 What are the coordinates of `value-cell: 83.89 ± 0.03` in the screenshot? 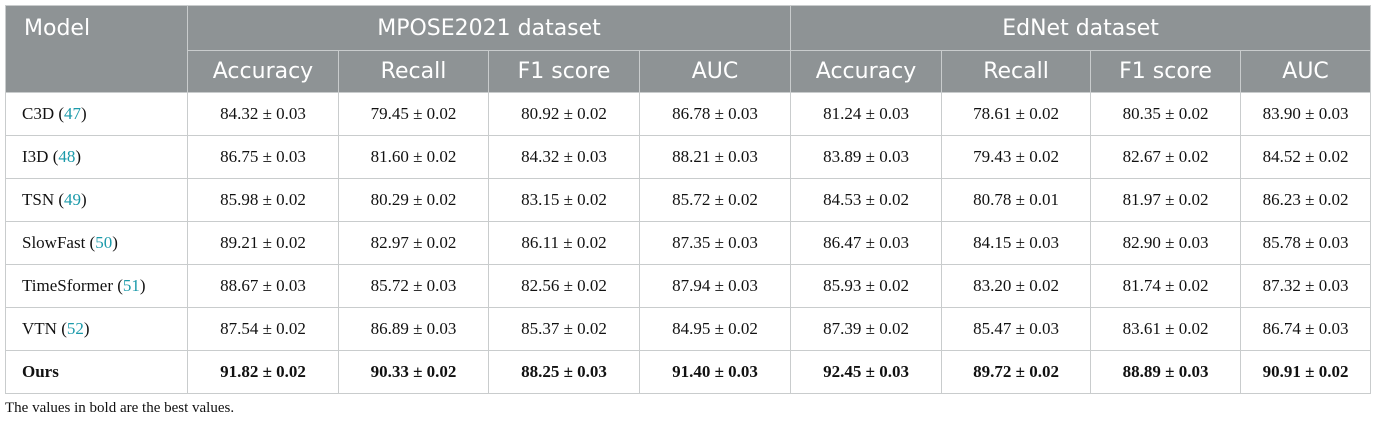 It's located at (866, 157).